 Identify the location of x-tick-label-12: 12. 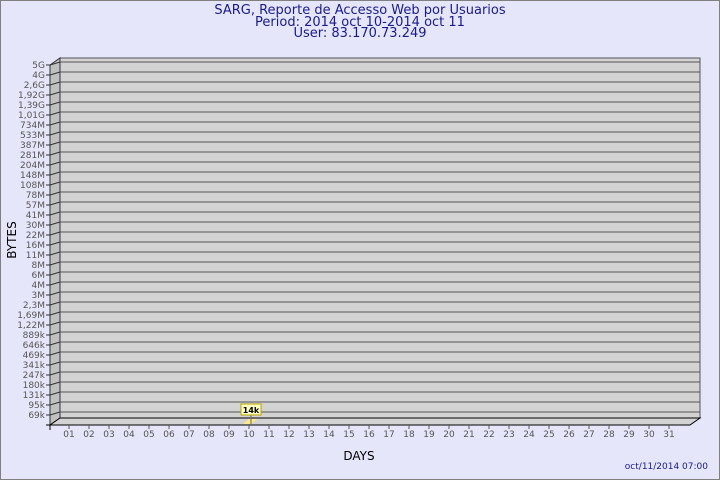
(288, 435).